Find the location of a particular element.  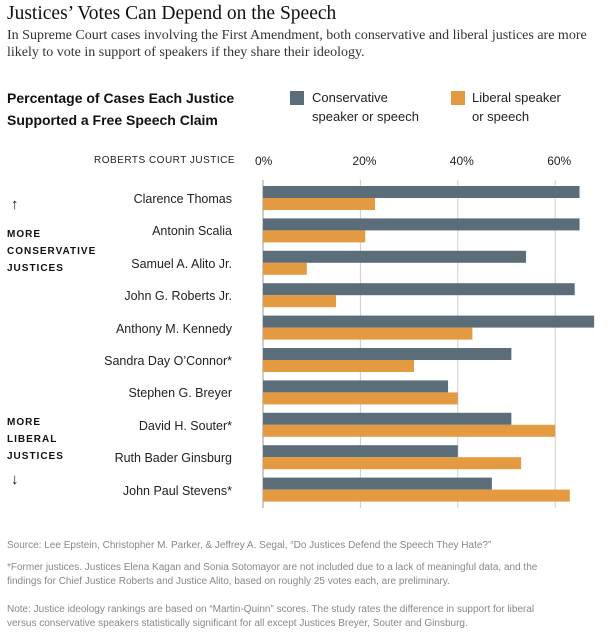

legend-label-liberal-line2: or speech is located at coordinates (501, 116).